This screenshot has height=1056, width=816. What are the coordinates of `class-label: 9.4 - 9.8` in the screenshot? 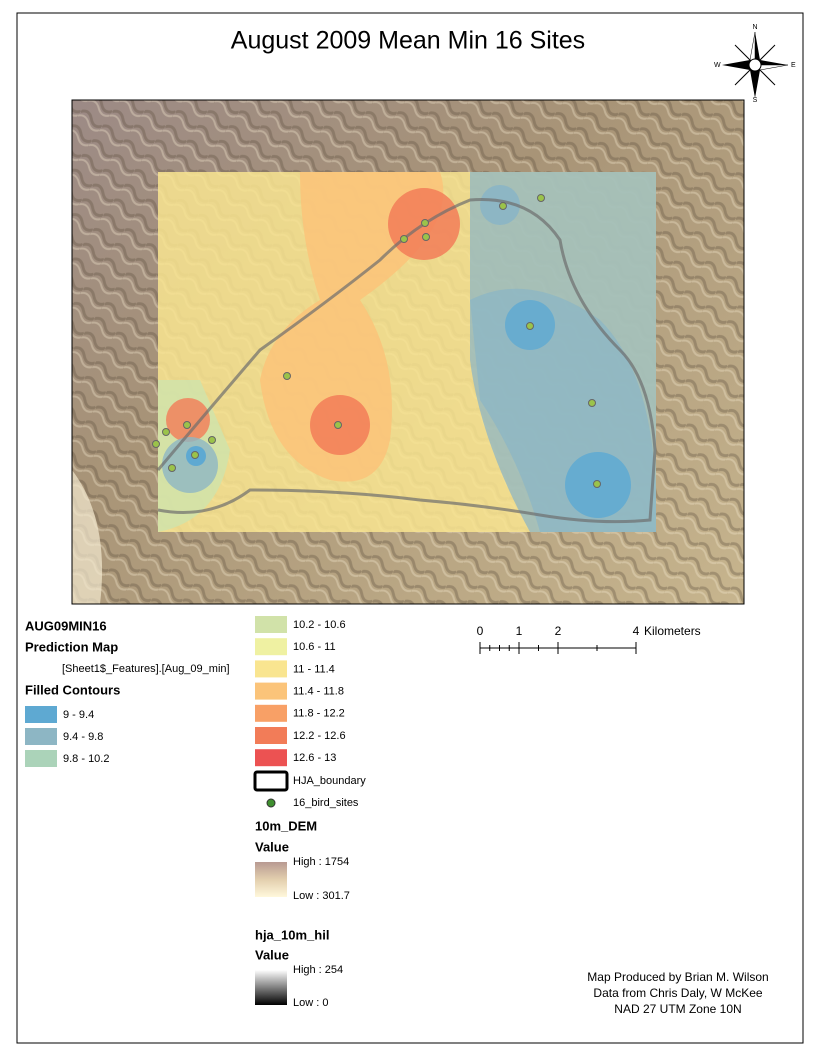 It's located at (83, 737).